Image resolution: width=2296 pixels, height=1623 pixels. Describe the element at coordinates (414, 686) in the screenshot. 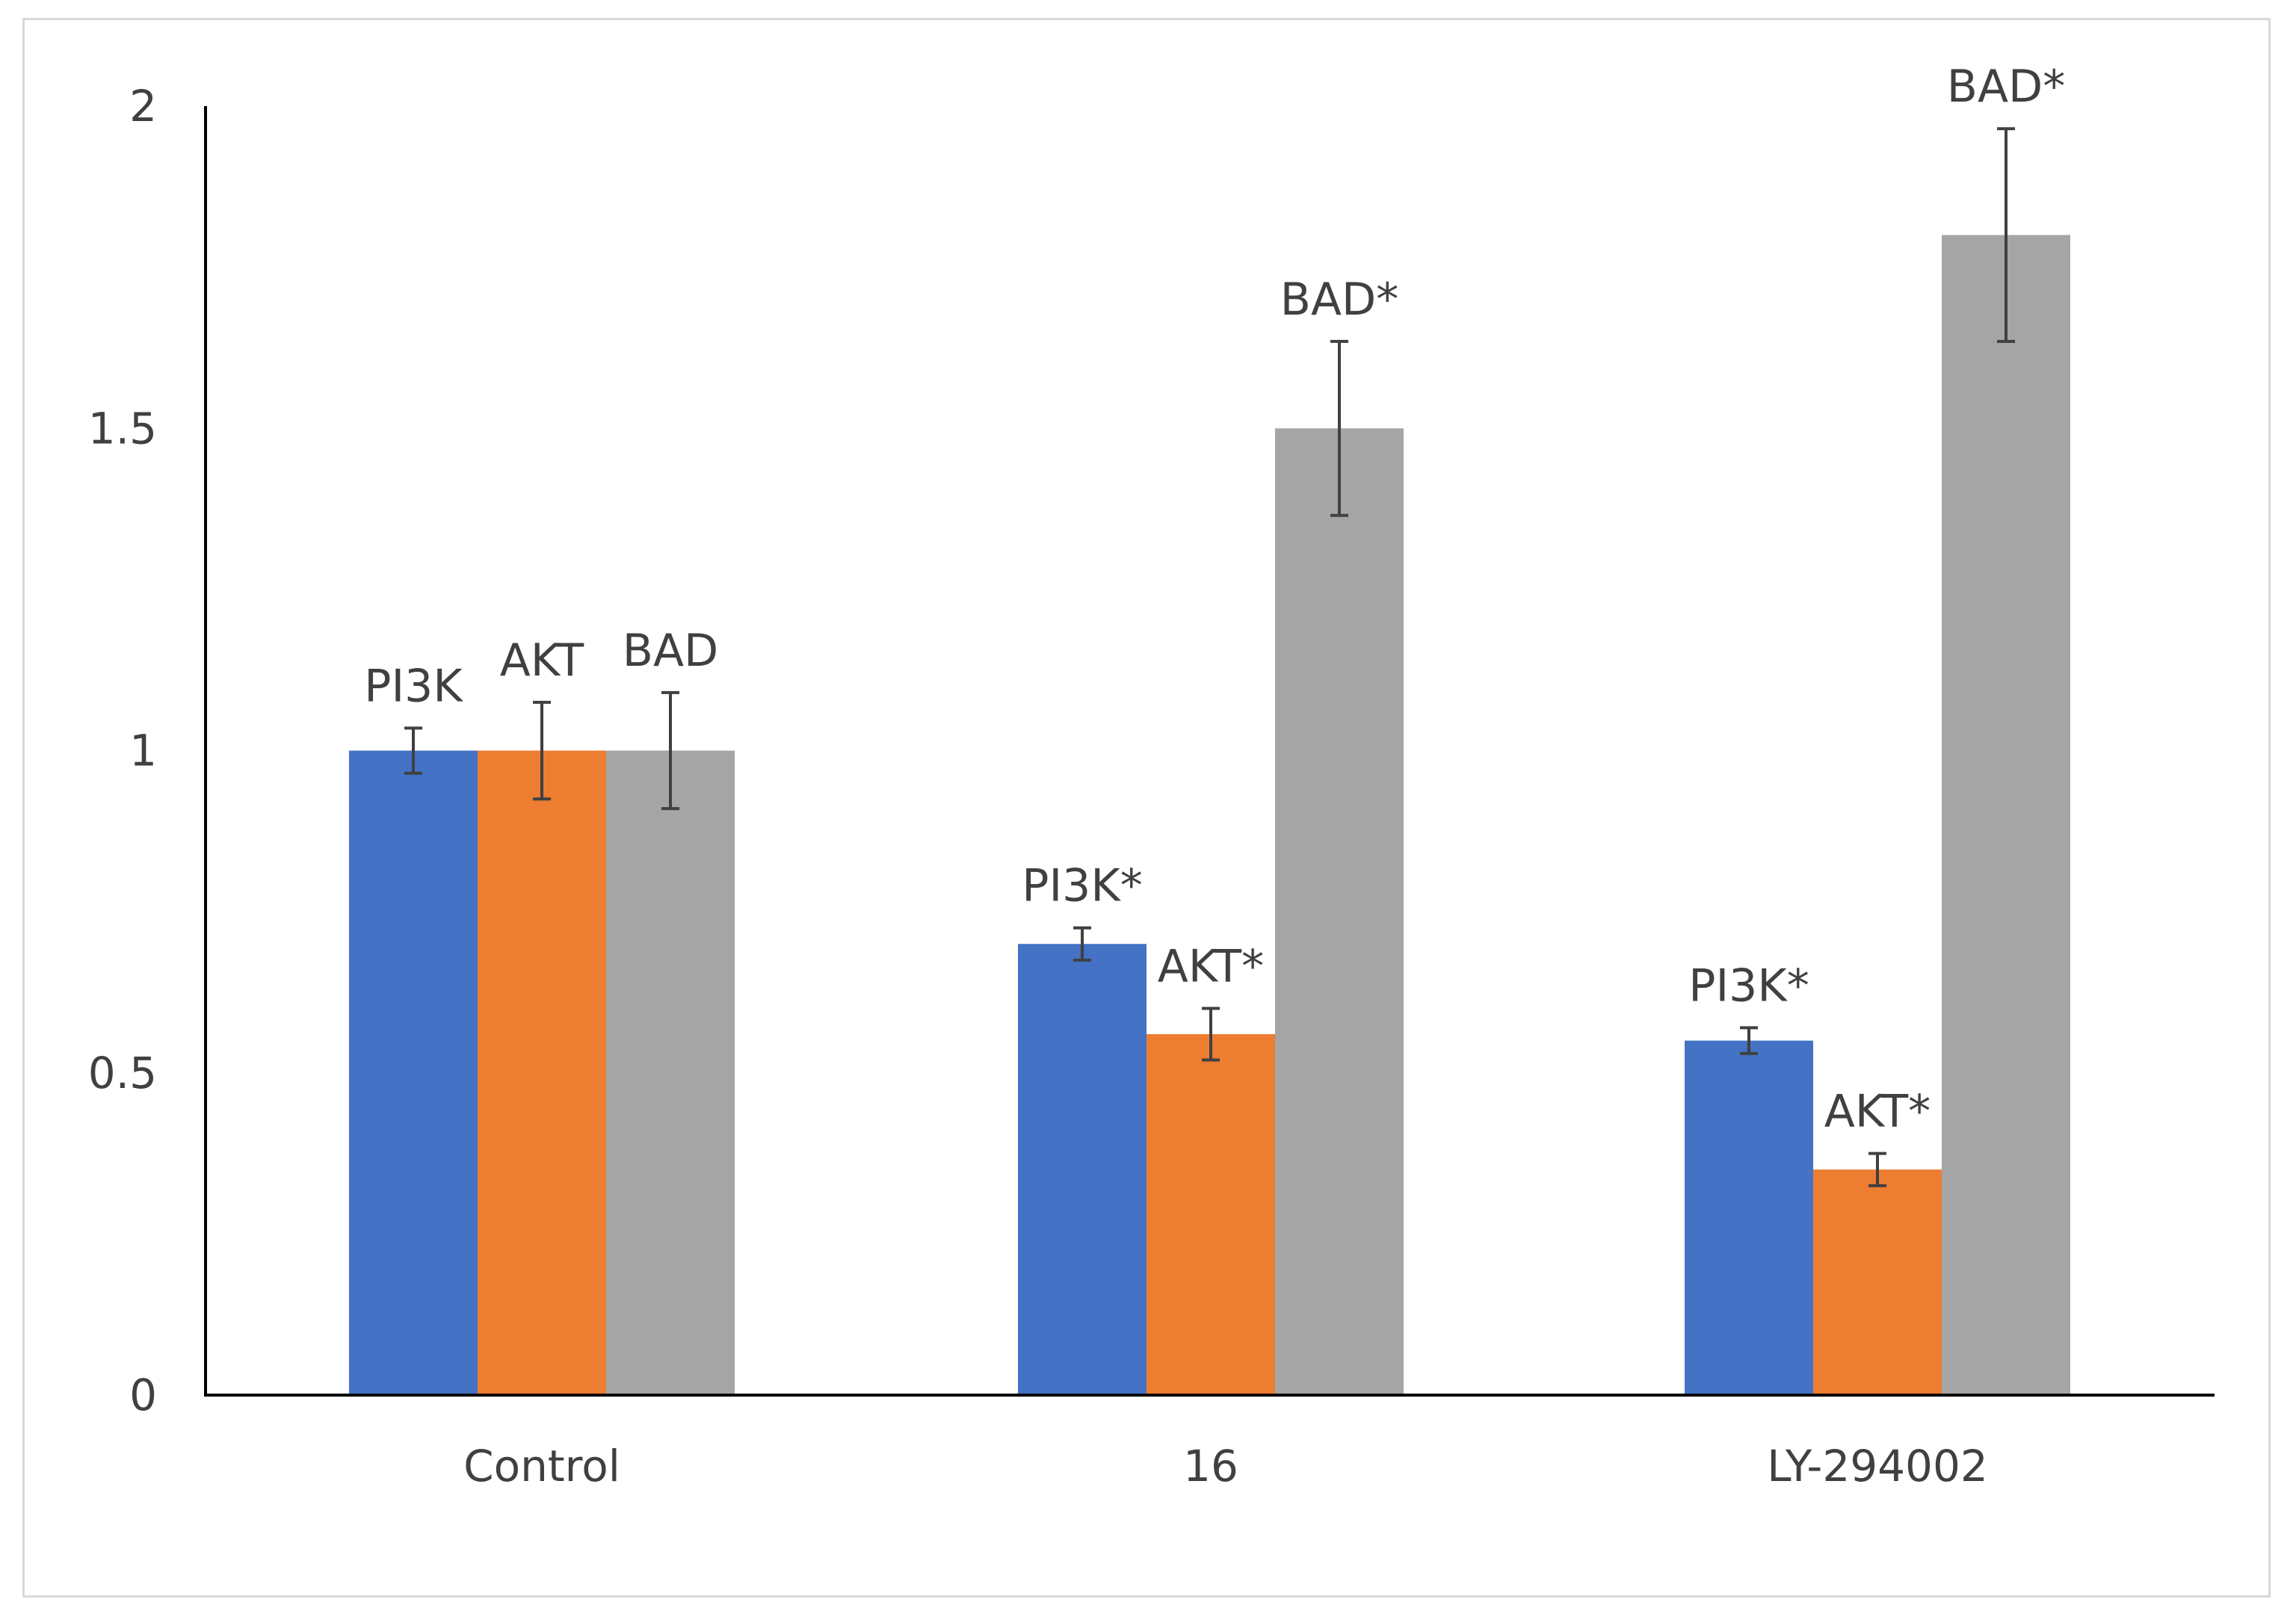

I see `bar-label-pi3k-1: PI3K` at that location.